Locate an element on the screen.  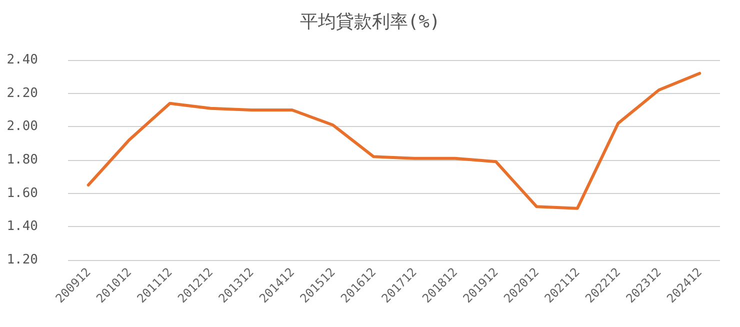
y-tick-label: 1.60 is located at coordinates (22, 193).